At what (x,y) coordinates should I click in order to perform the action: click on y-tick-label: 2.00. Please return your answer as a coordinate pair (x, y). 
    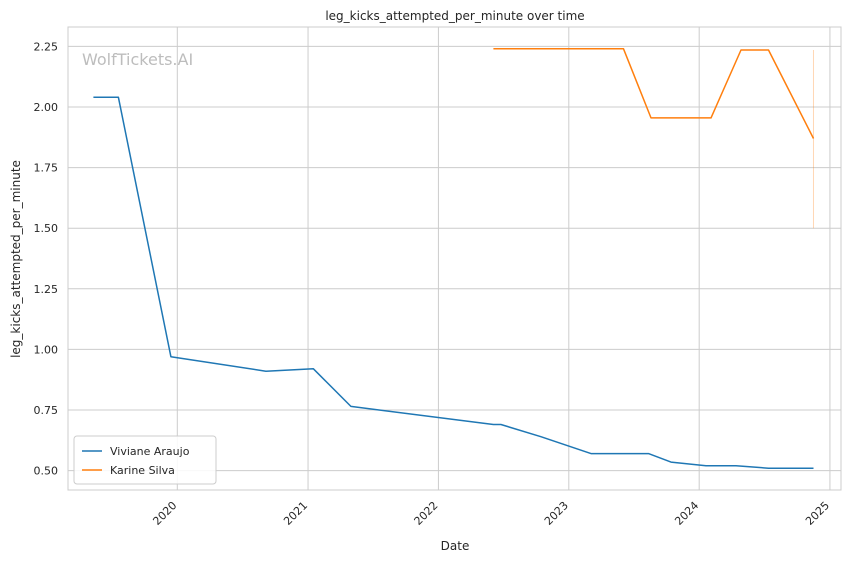
    Looking at the image, I should click on (46, 107).